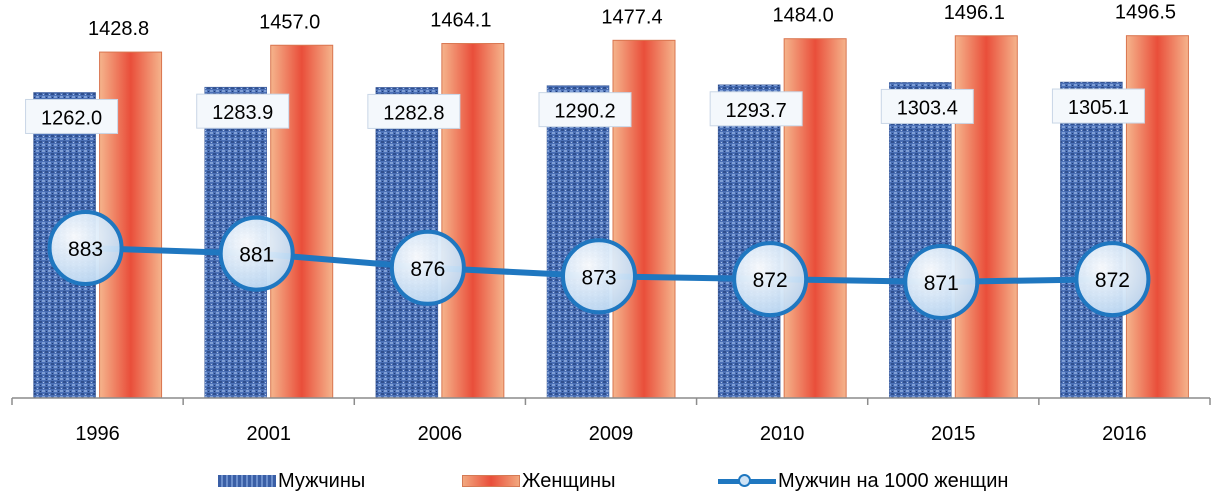 The height and width of the screenshot is (495, 1226). Describe the element at coordinates (97, 434) in the screenshot. I see `x-tick-label: 1996` at that location.